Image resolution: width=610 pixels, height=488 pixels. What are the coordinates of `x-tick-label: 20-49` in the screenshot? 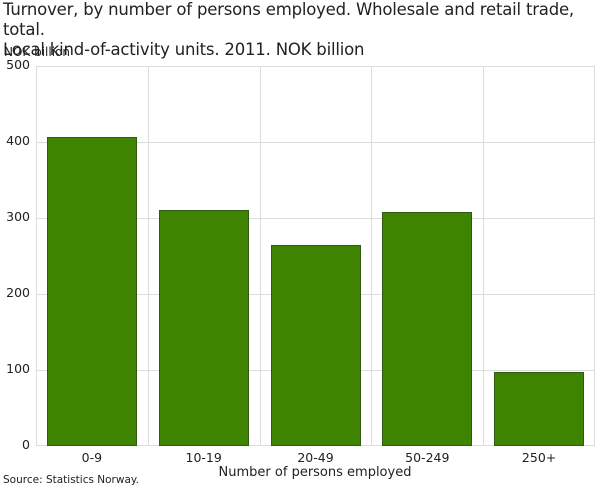 It's located at (315, 457).